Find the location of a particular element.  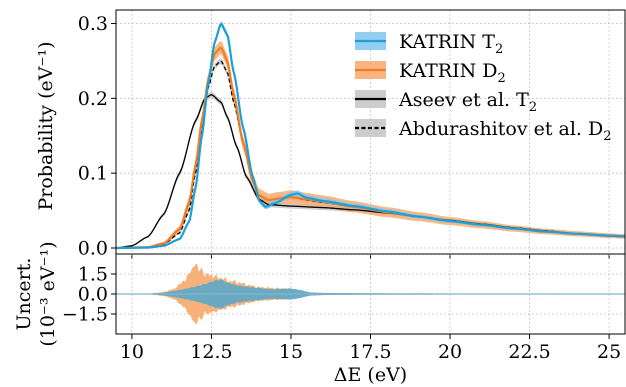

bottom-xtick-label: 20 is located at coordinates (450, 352).